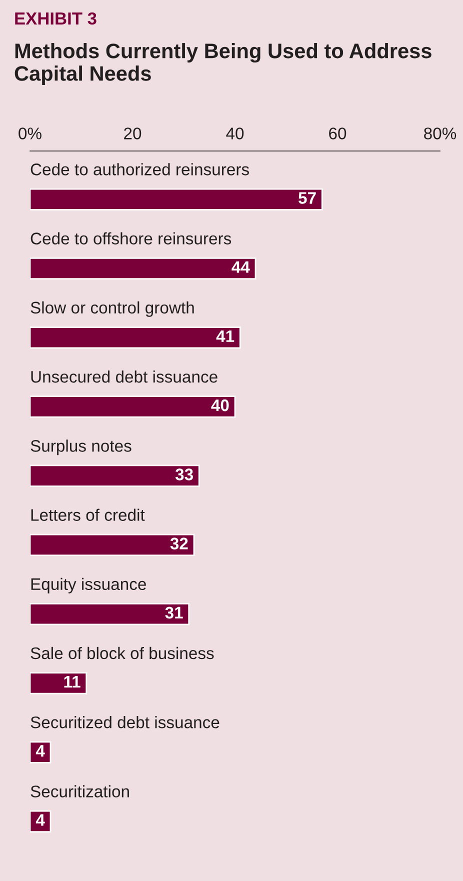 The width and height of the screenshot is (463, 881). Describe the element at coordinates (307, 198) in the screenshot. I see `data-label: 57` at that location.